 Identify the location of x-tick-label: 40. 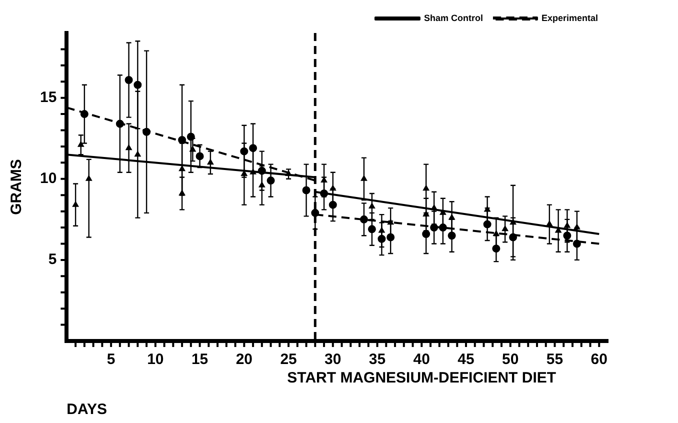
(421, 359).